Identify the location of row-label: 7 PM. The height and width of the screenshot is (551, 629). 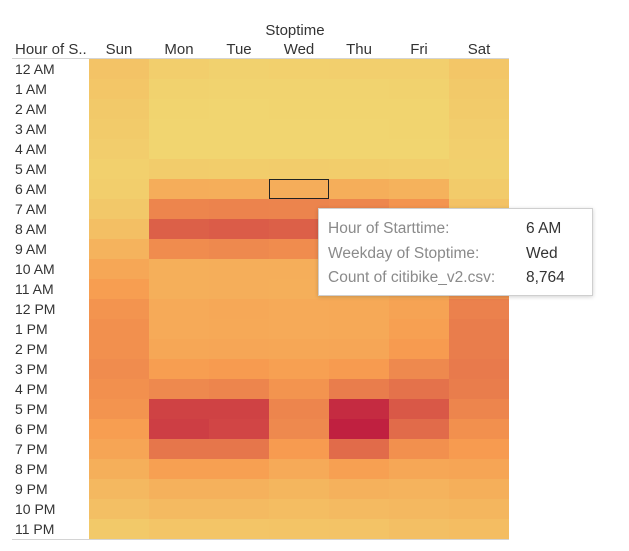
(31, 449).